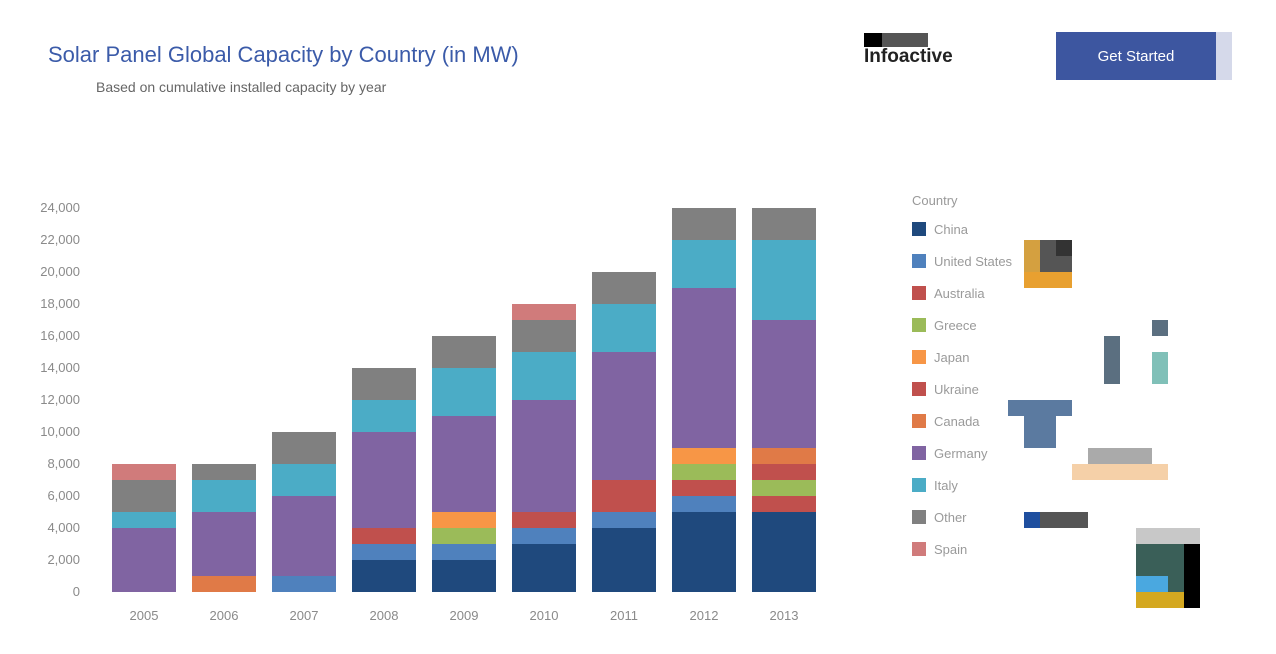 The image size is (1276, 654). What do you see at coordinates (144, 615) in the screenshot?
I see `x-tick-label: 2005` at bounding box center [144, 615].